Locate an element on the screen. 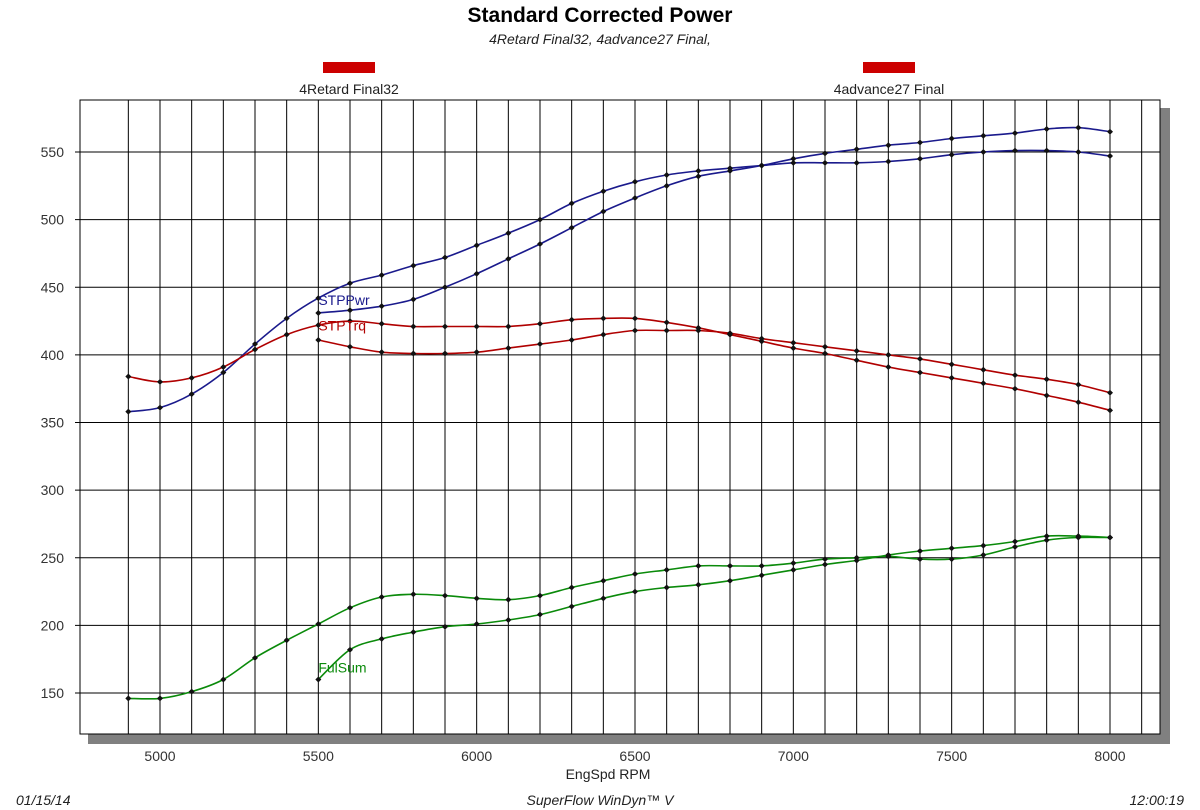 Image resolution: width=1200 pixels, height=810 pixels. series-label-fulsum: FulSum is located at coordinates (342, 668).